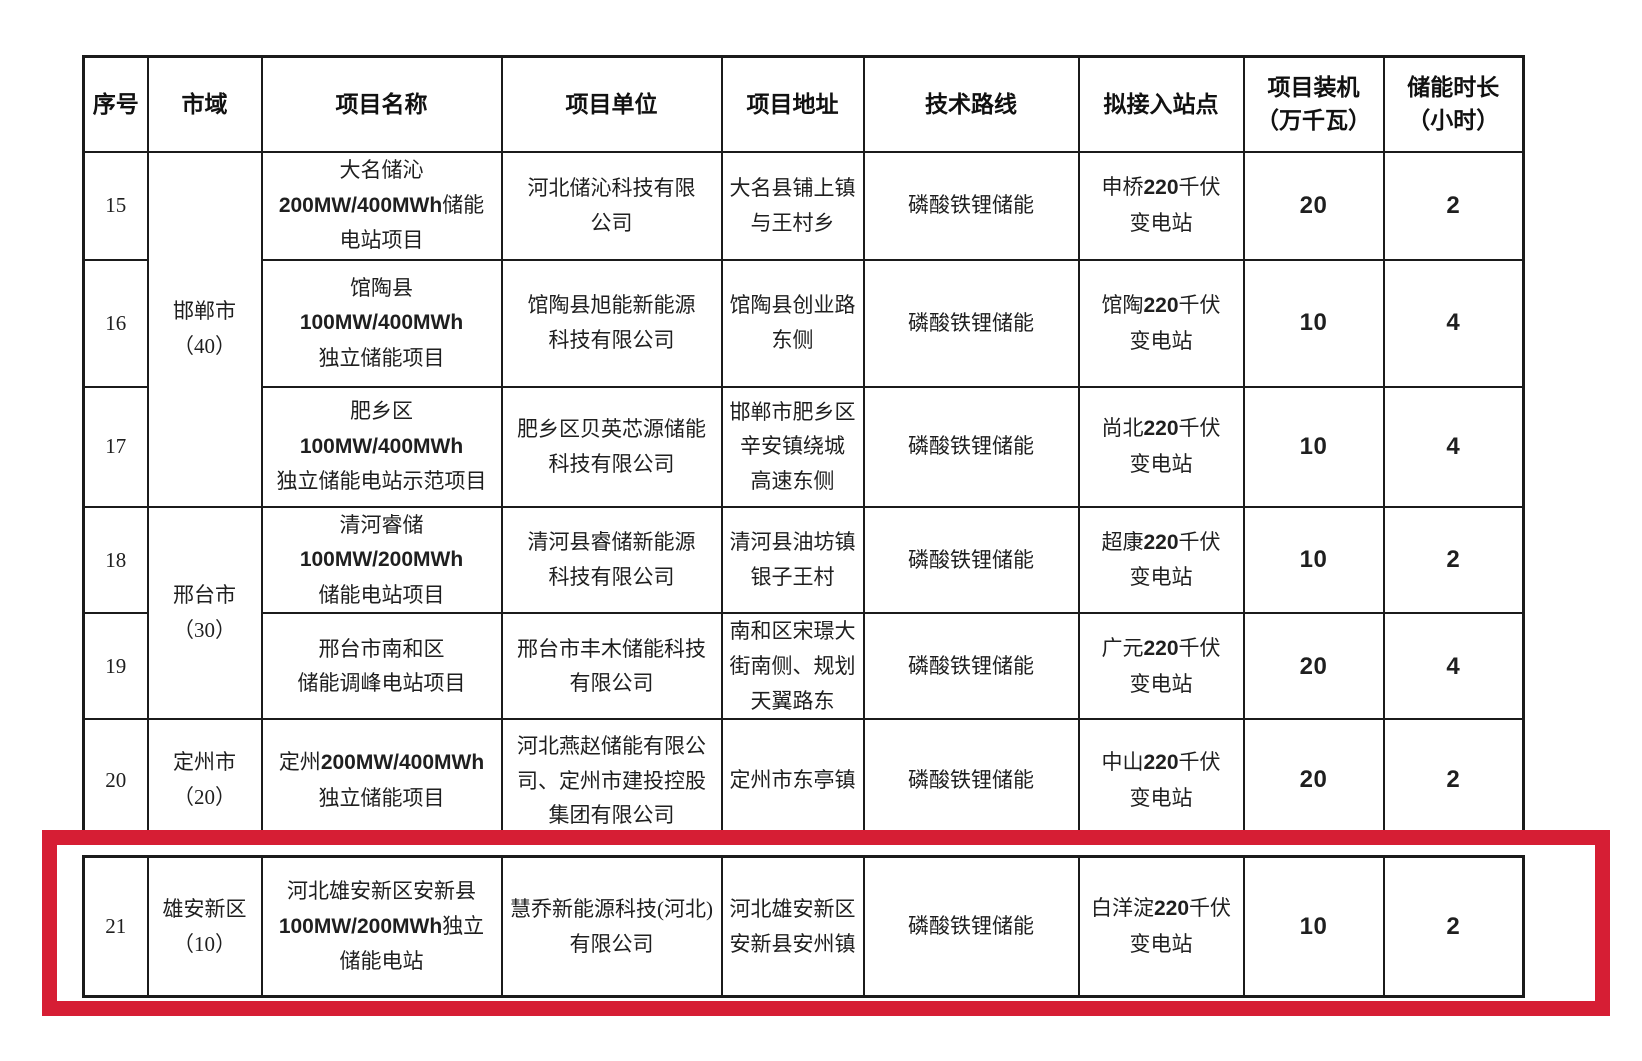 The width and height of the screenshot is (1642, 1061). Describe the element at coordinates (381, 446) in the screenshot. I see `cell-project-name: 肥乡区 100MW/400MWh 独立储能电站示范项目` at that location.